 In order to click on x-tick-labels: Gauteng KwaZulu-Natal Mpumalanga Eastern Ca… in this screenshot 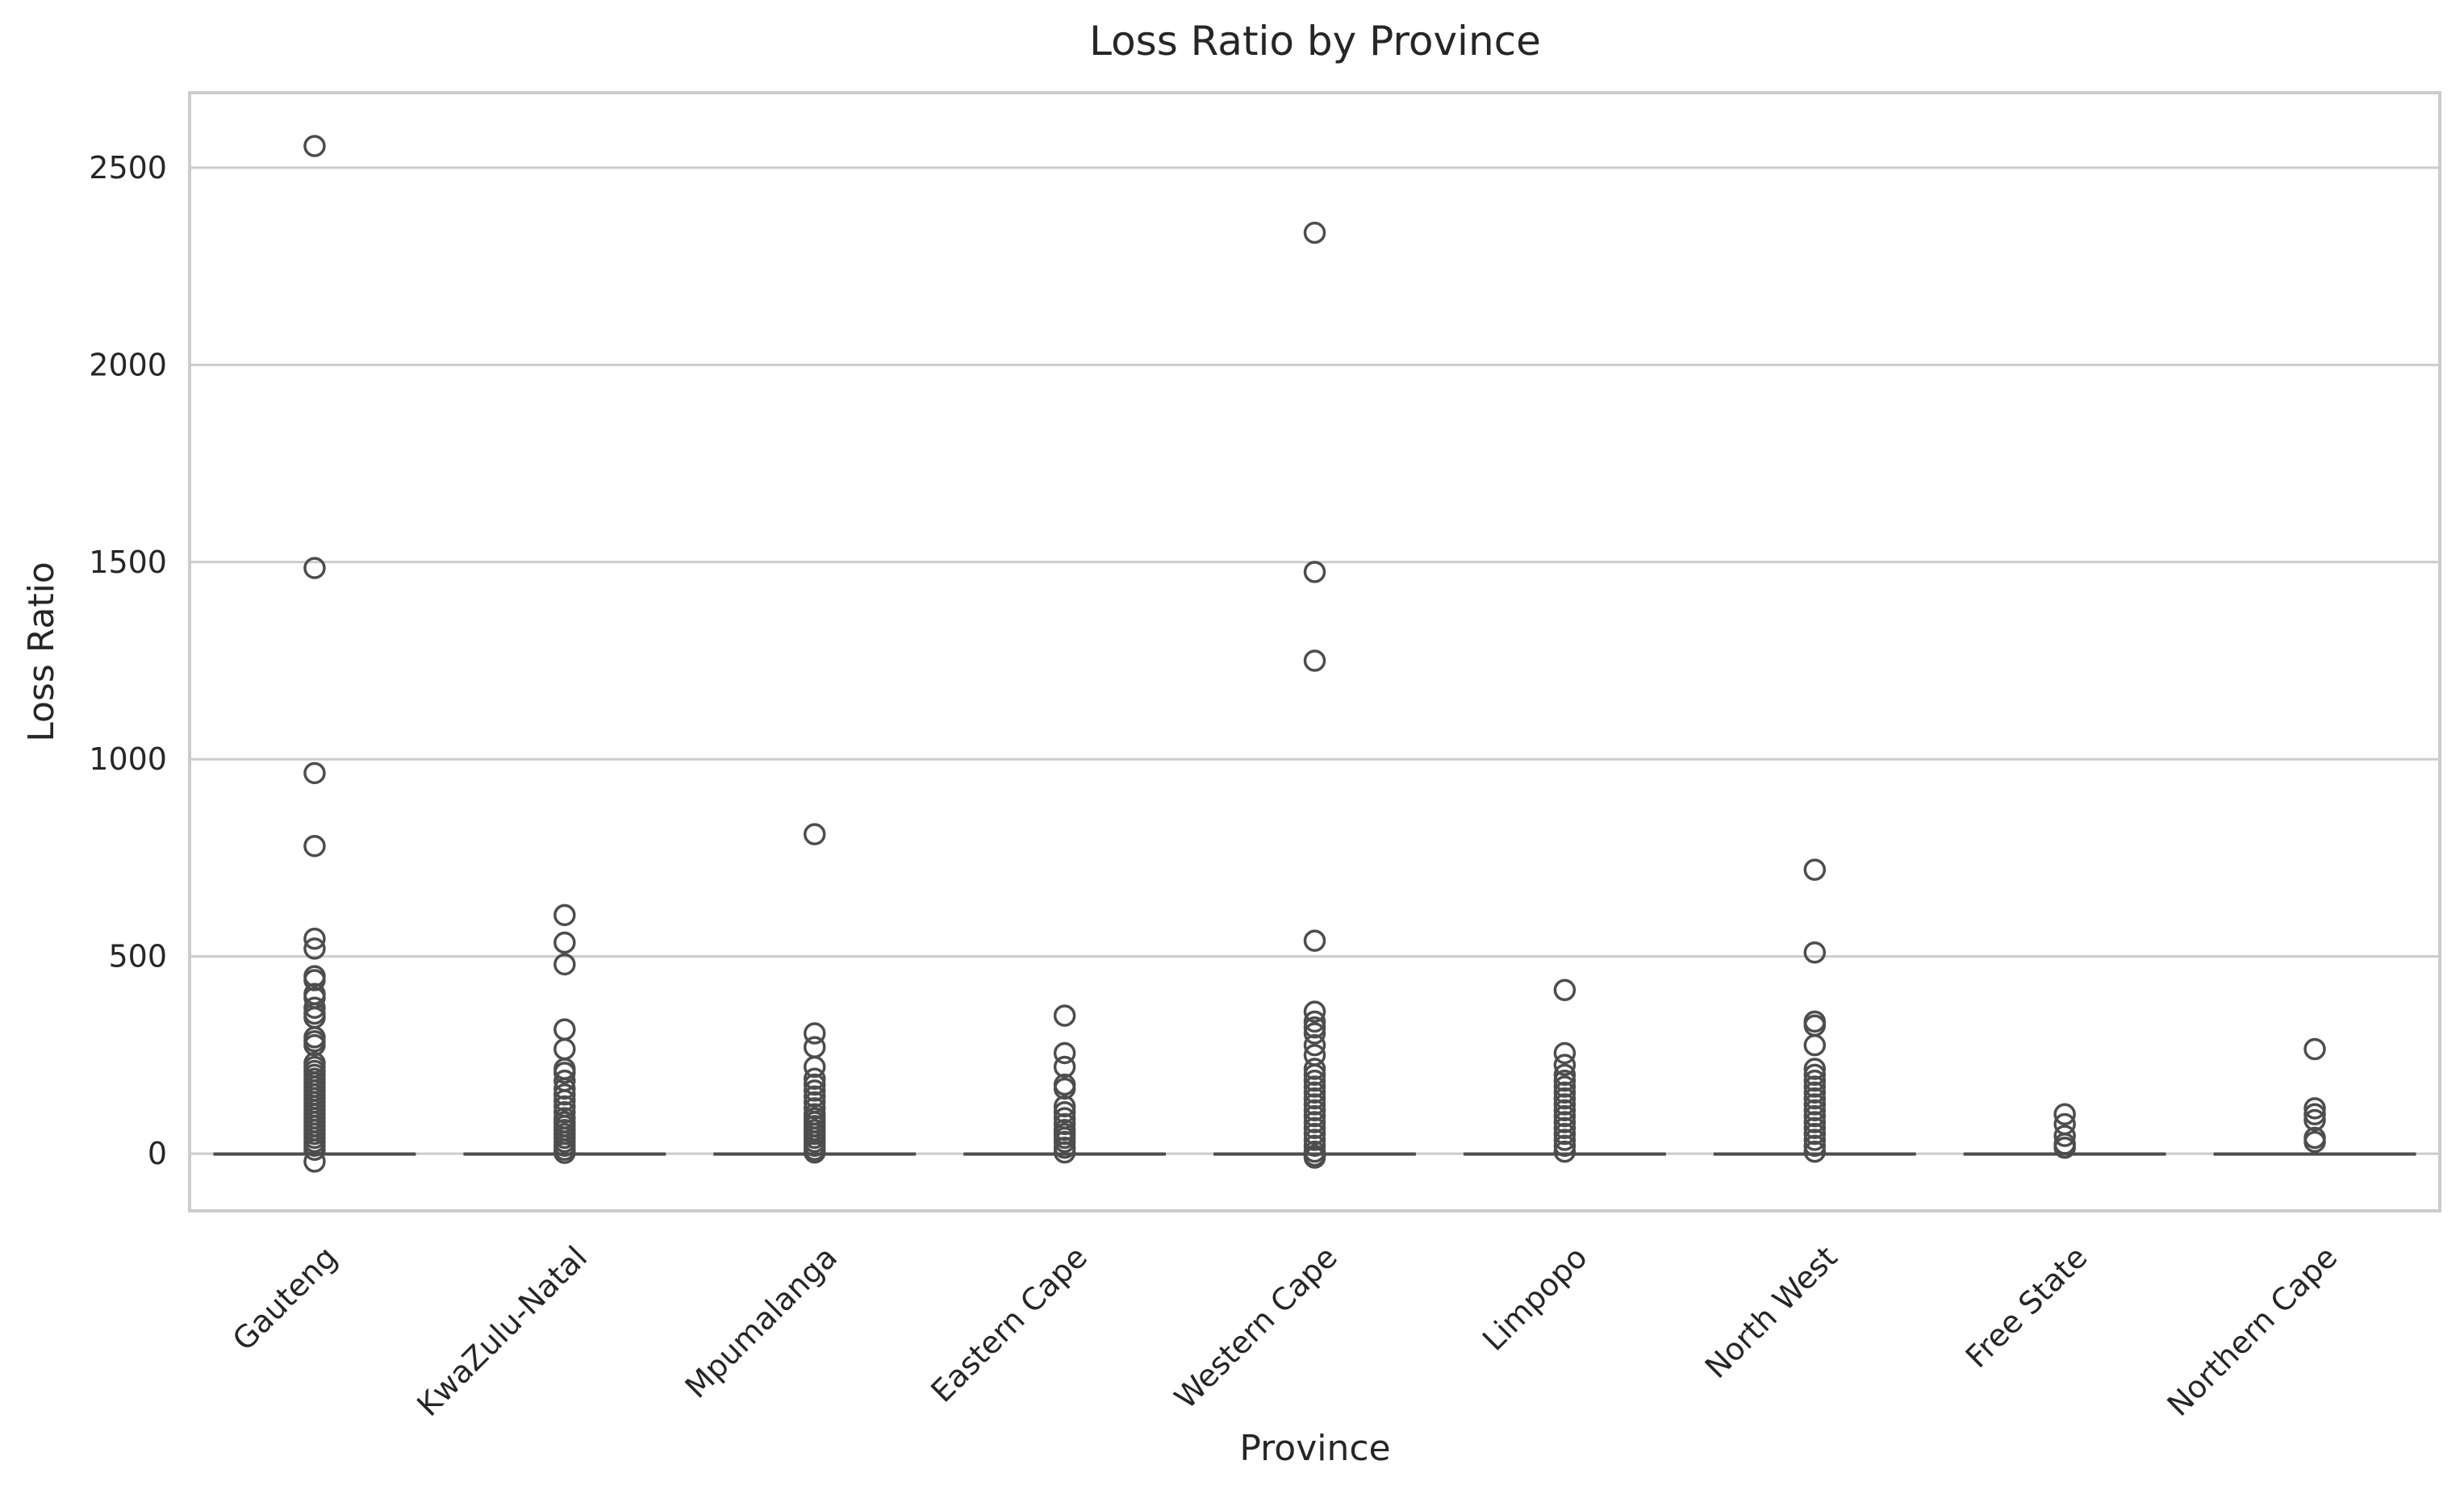, I will do `click(1285, 1331)`.